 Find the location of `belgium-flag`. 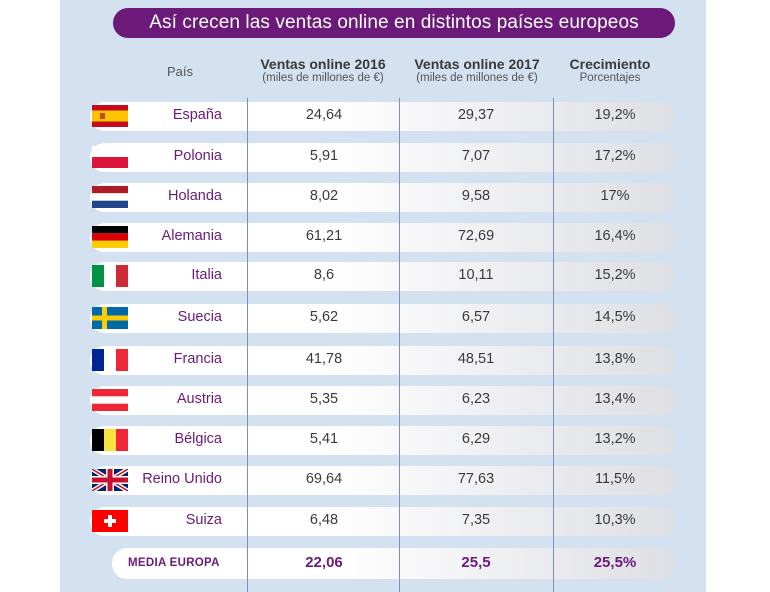

belgium-flag is located at coordinates (110, 440).